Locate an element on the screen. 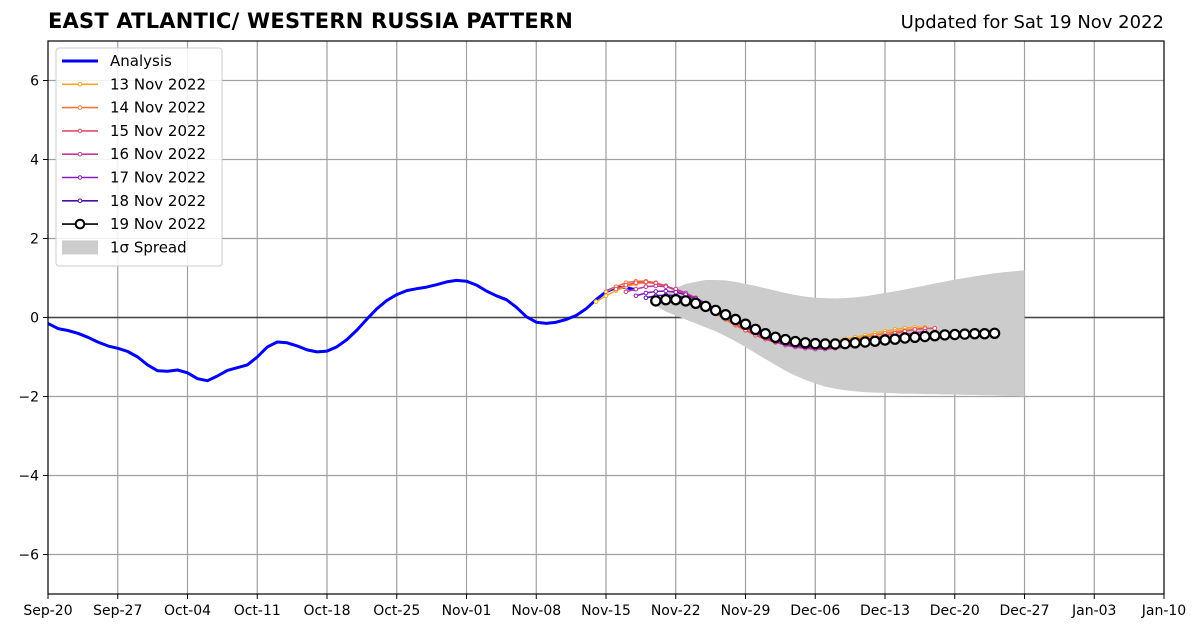  x-tick-label: Jan-10 is located at coordinates (1163, 611).